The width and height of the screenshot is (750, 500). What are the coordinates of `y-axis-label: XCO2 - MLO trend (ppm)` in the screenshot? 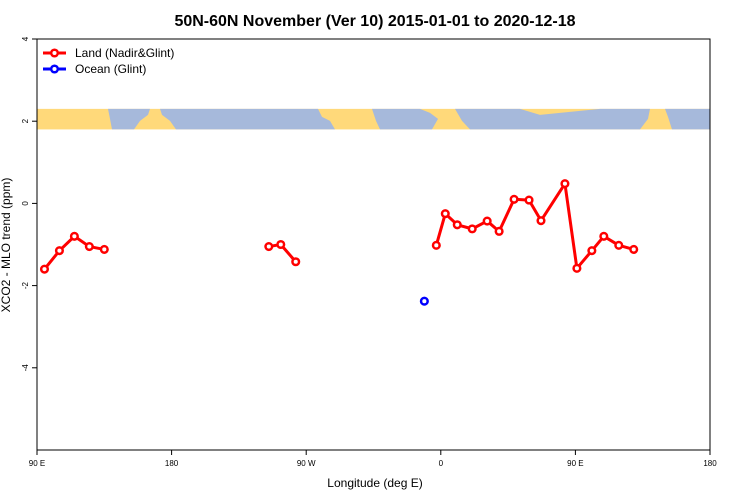 It's located at (6, 245).